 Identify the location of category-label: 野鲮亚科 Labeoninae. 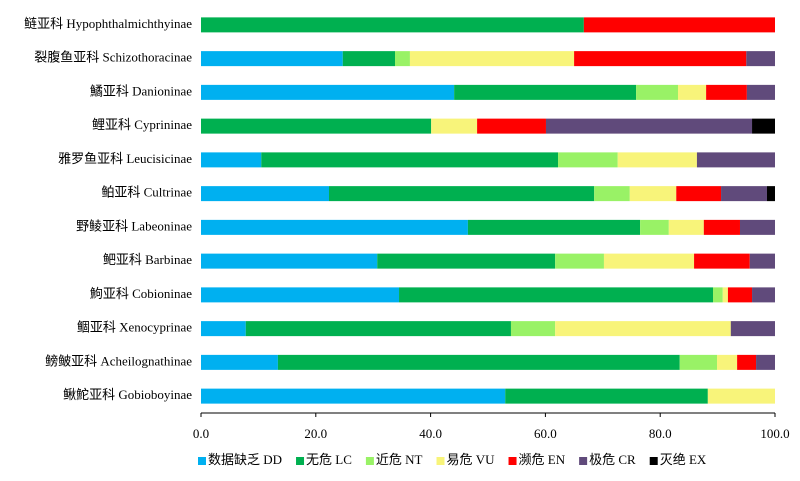
(134, 225).